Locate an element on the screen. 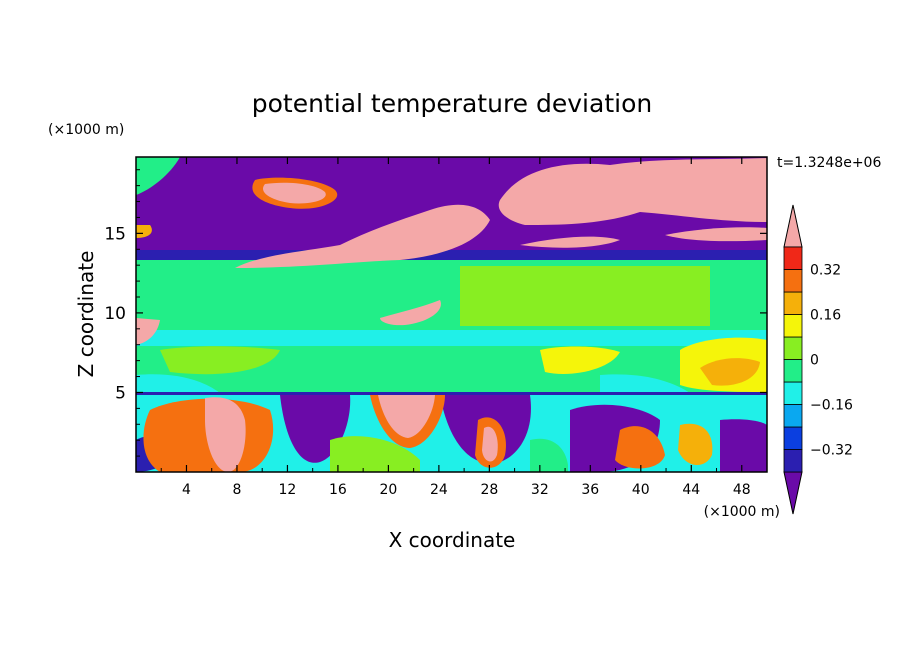 The height and width of the screenshot is (658, 904). x-tick-label: 16 is located at coordinates (338, 490).